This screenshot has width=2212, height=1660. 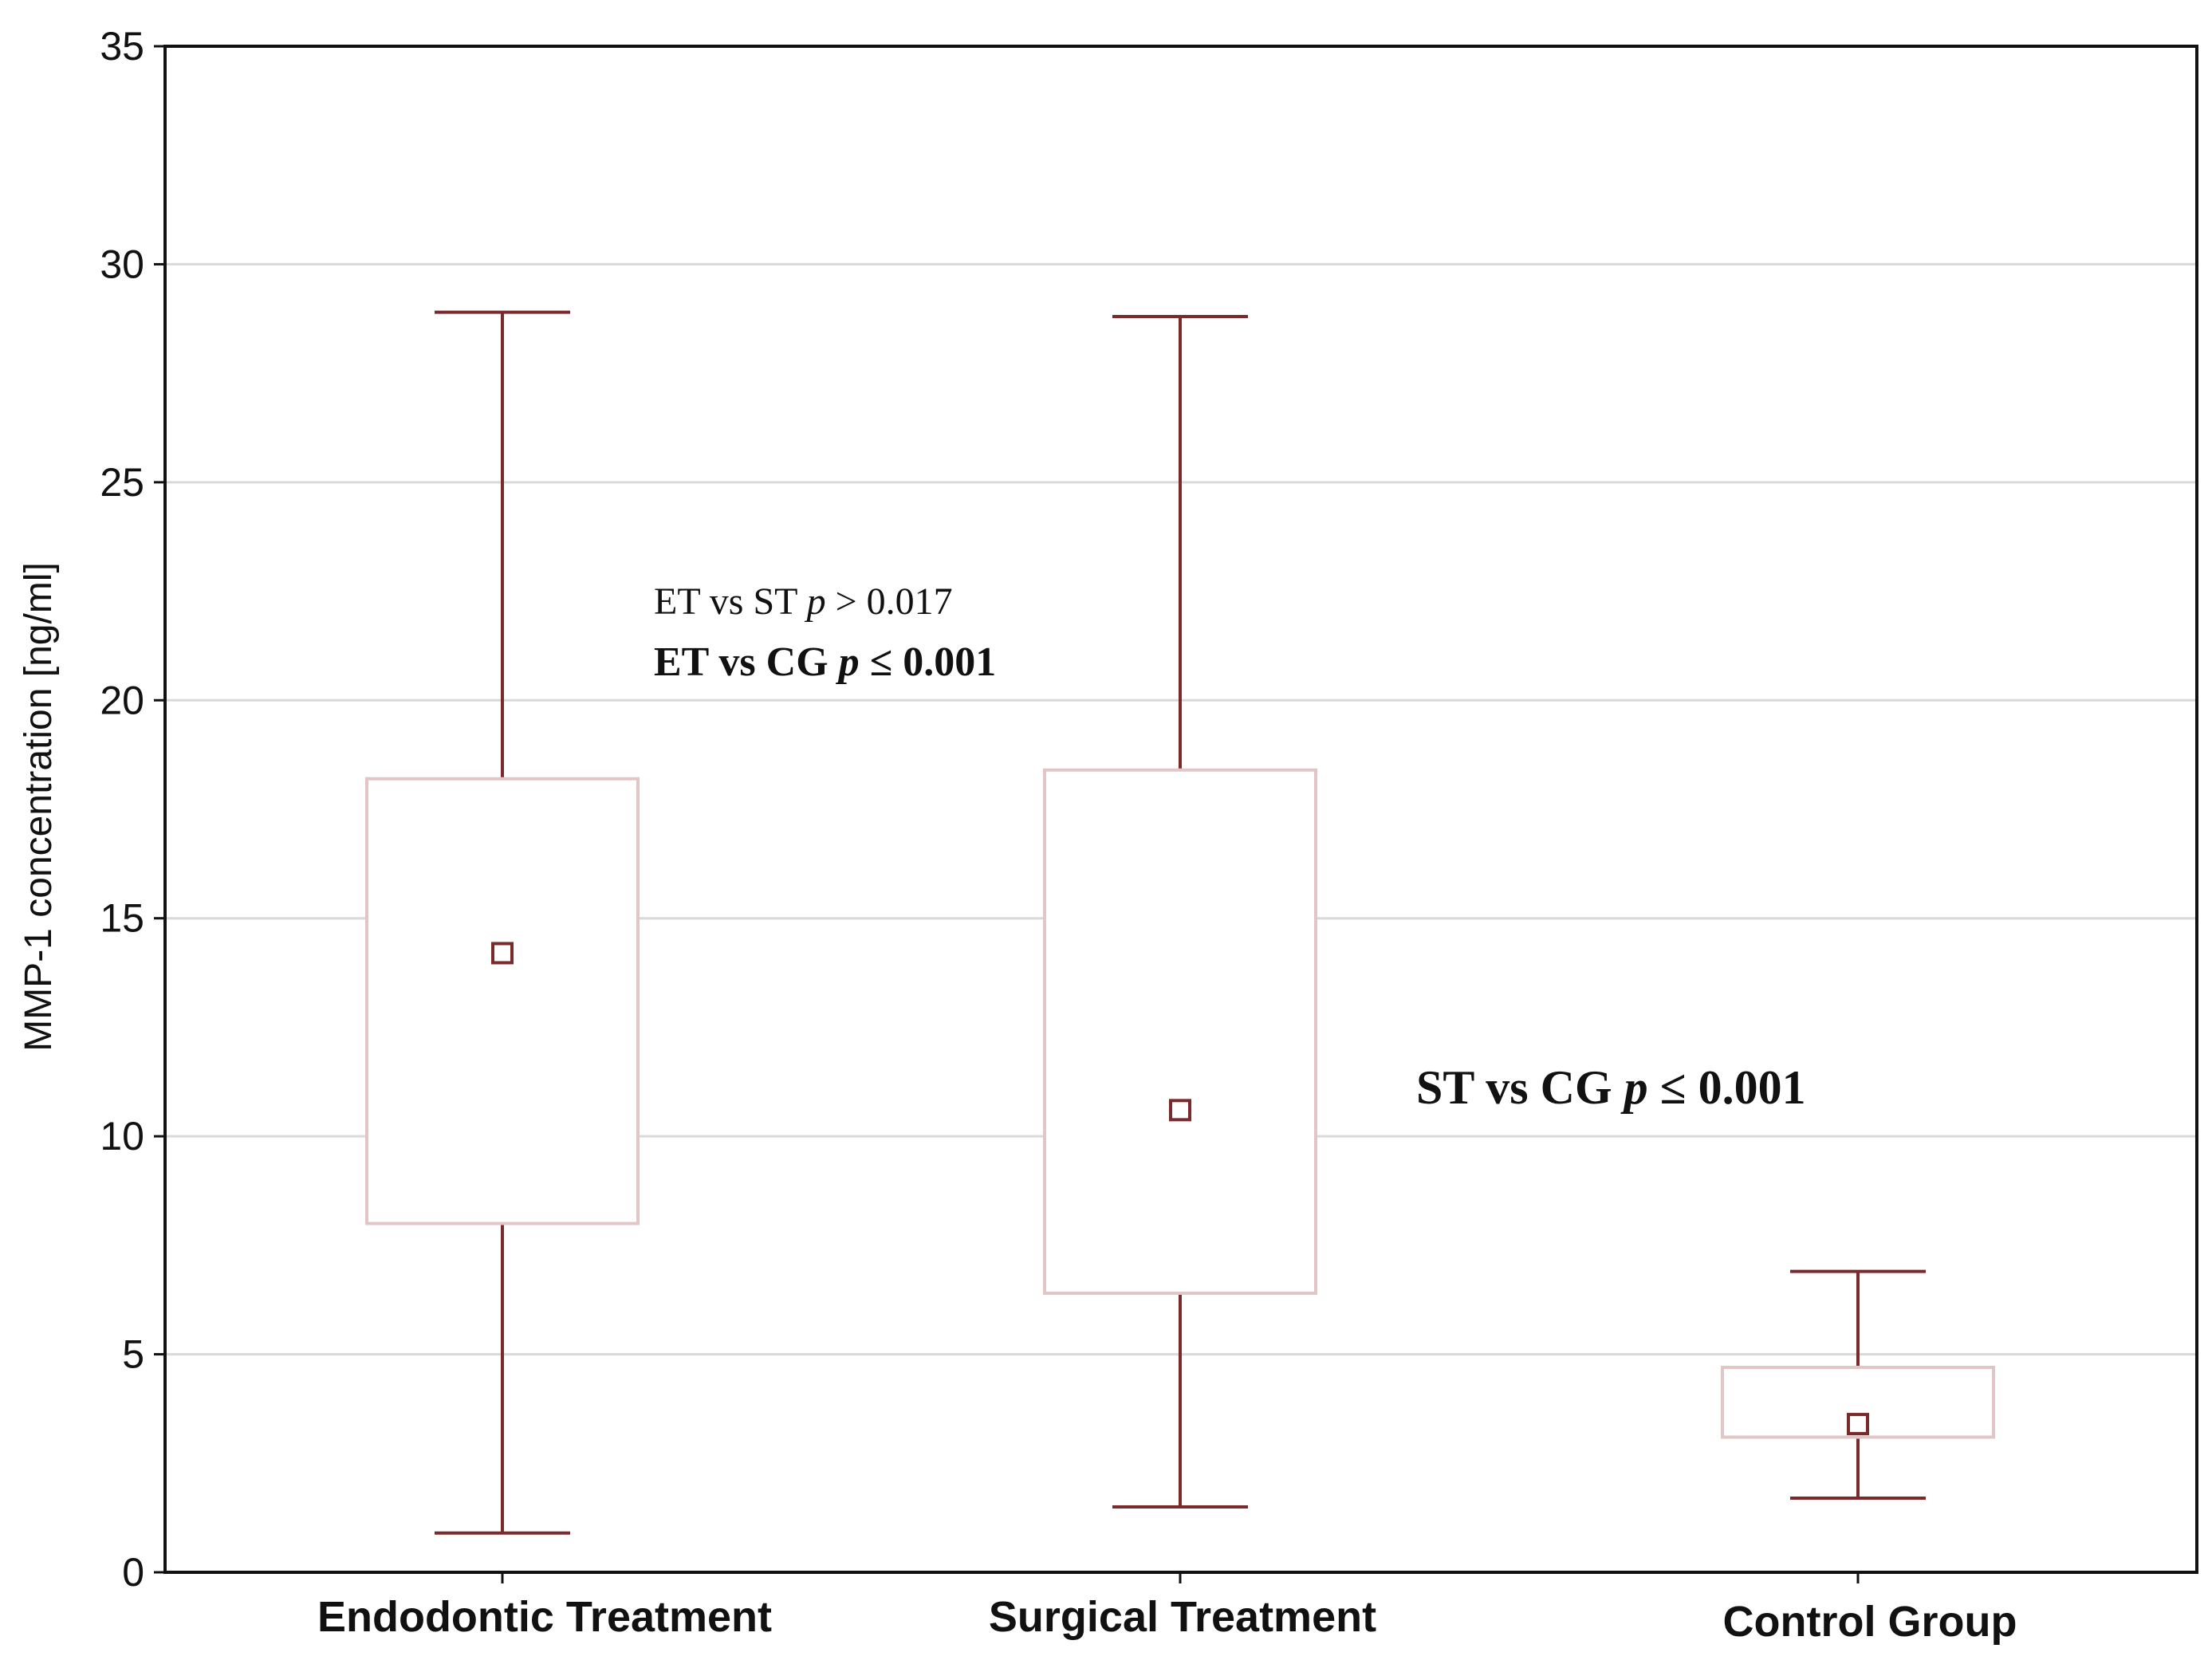 I want to click on category-label-2: Surgical Treatment, so click(x=1182, y=1617).